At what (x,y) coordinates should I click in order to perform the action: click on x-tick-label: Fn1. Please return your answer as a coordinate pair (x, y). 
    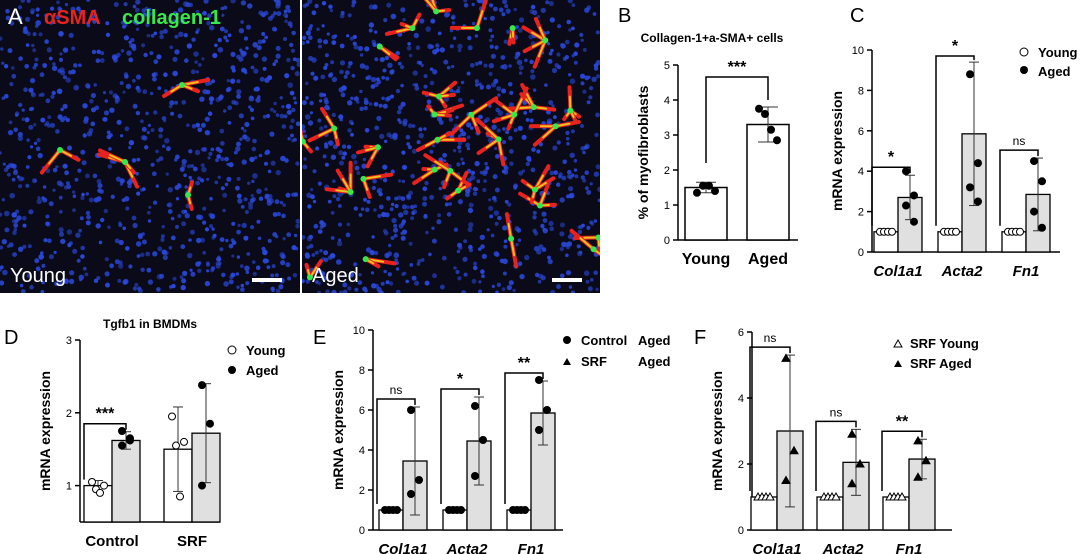
    Looking at the image, I should click on (909, 547).